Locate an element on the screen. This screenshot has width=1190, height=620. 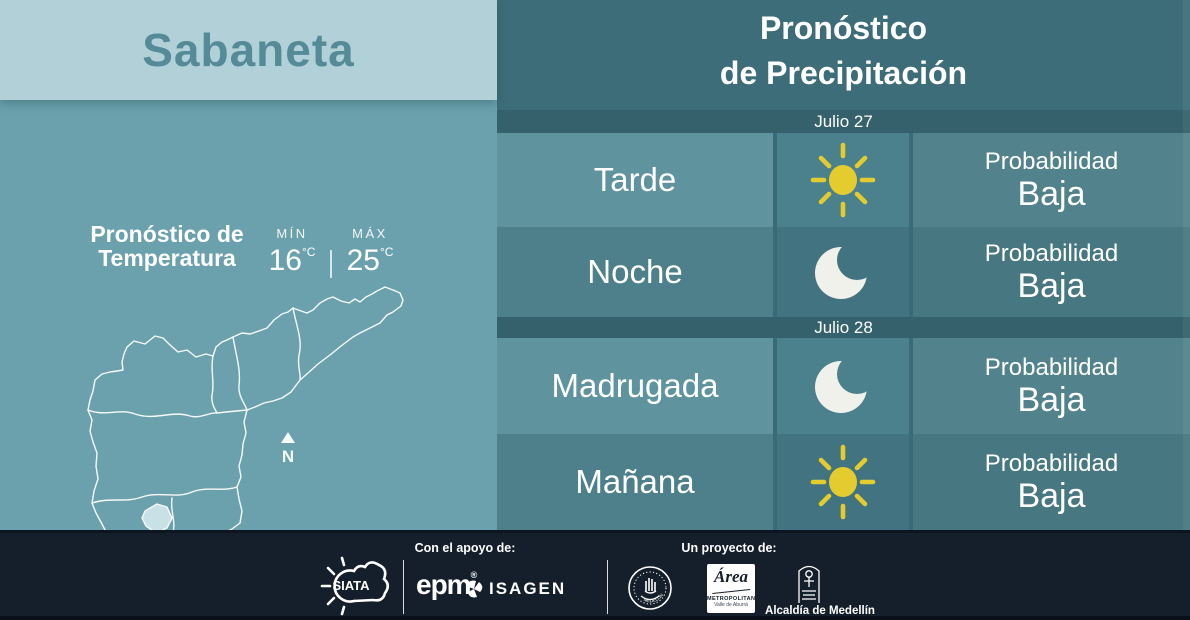
map-sabaneta-highlight is located at coordinates (157, 518).